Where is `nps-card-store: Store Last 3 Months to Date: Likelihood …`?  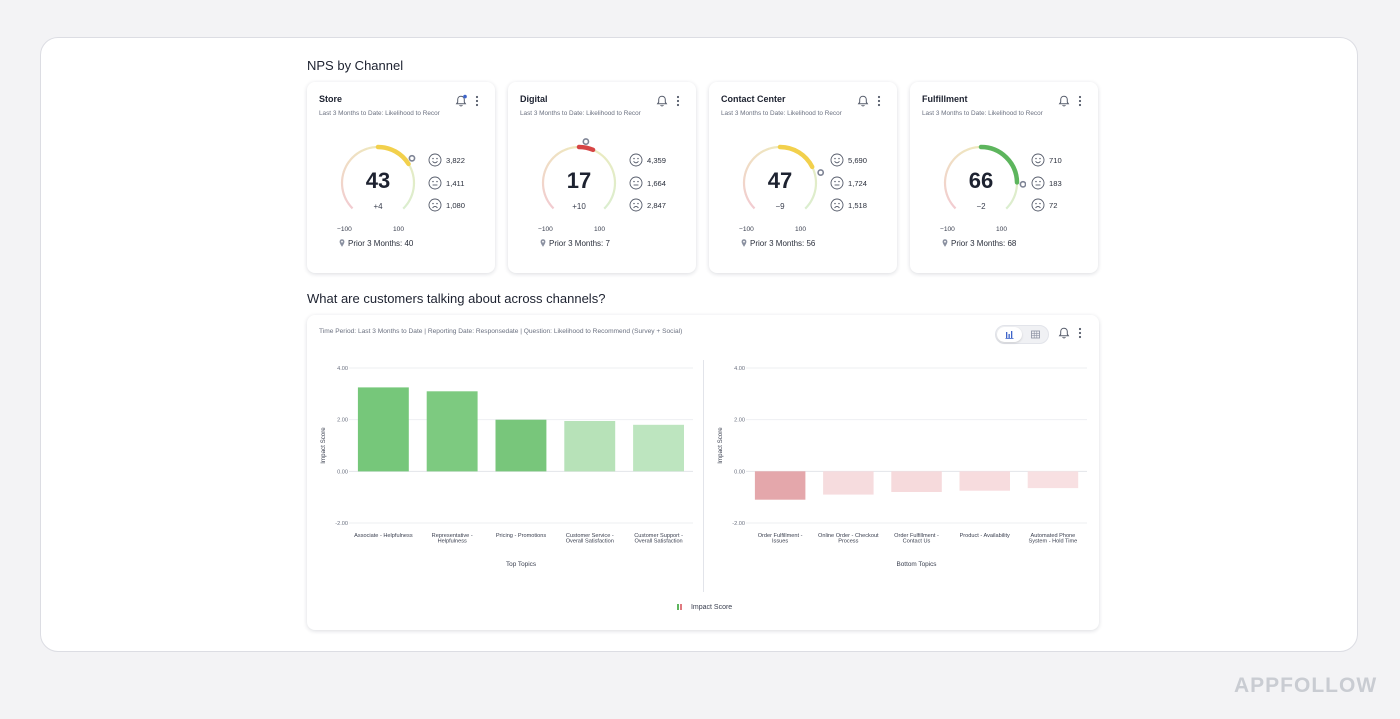
nps-card-store: Store Last 3 Months to Date: Likelihood … is located at coordinates (401, 177).